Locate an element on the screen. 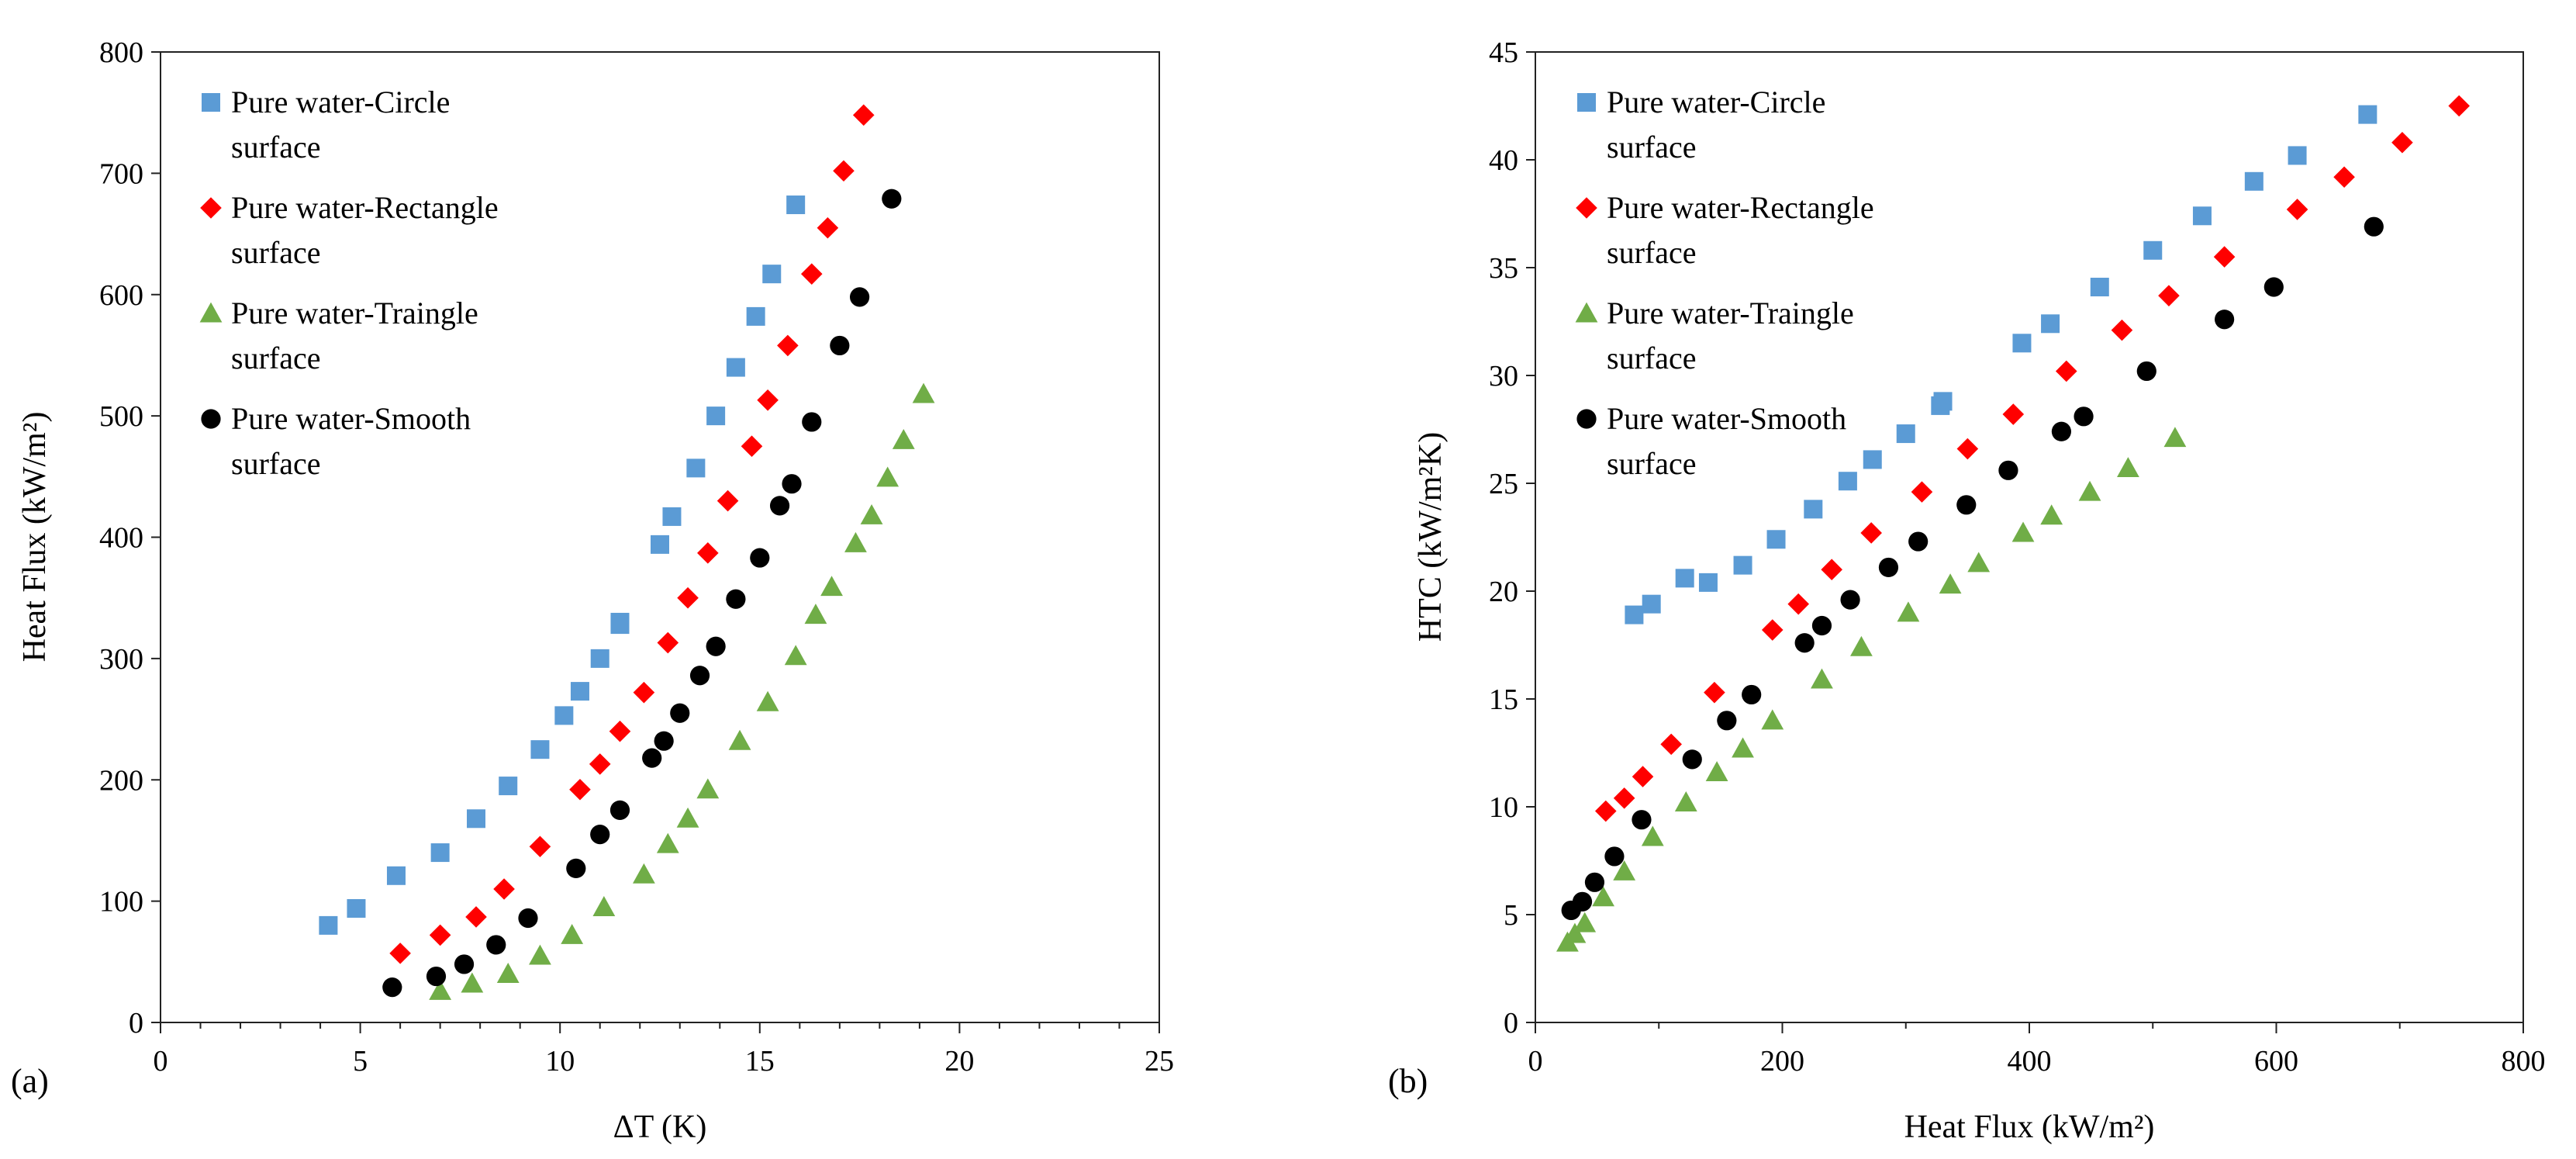 This screenshot has width=2576, height=1159. legend-label: Pure water-Circle is located at coordinates (1716, 102).